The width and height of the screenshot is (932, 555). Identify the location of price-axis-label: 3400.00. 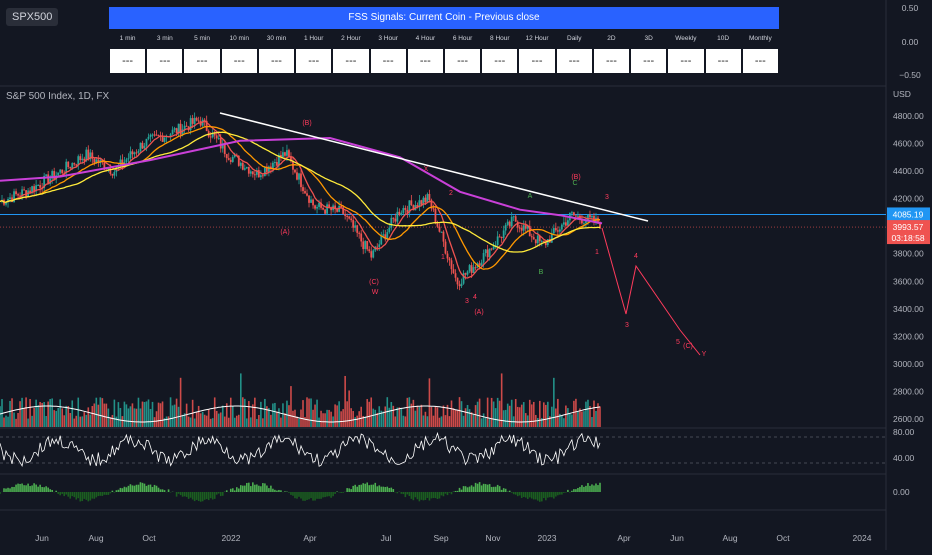
(908, 309).